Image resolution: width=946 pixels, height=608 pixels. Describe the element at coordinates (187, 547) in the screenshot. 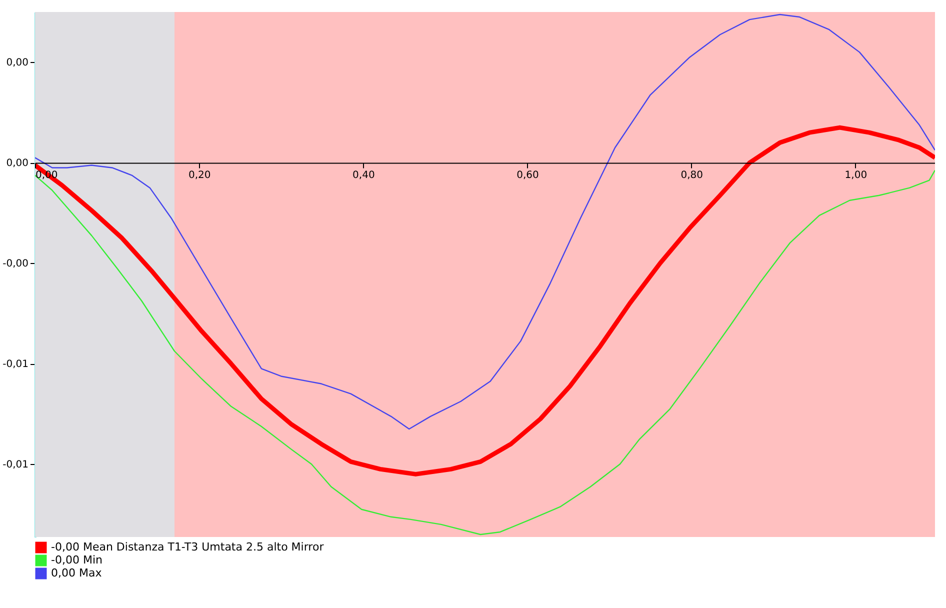

I see `legend-label: -0,00 Mean Distanza T1-T3 Umtata 2.5 alto Mirror` at that location.